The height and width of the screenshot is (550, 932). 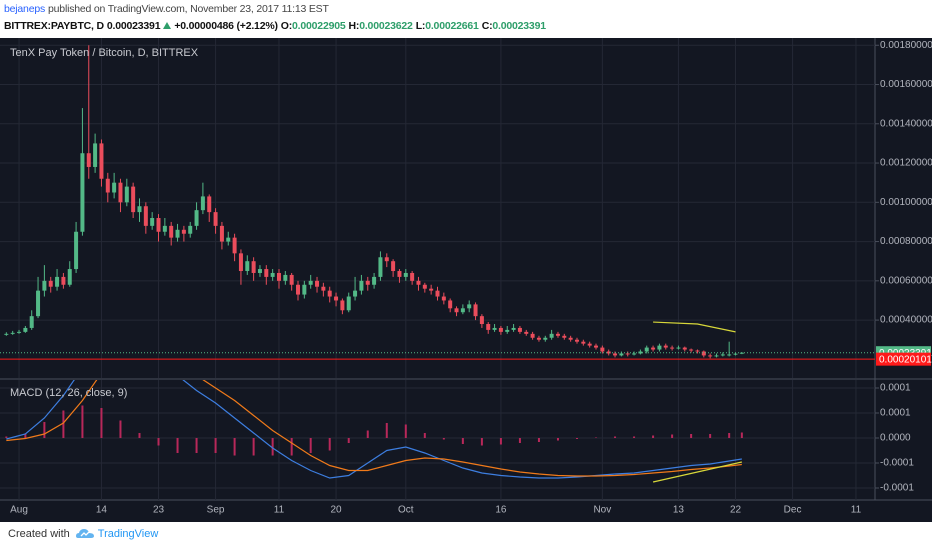 I want to click on x-tick-label: Aug, so click(x=19, y=510).